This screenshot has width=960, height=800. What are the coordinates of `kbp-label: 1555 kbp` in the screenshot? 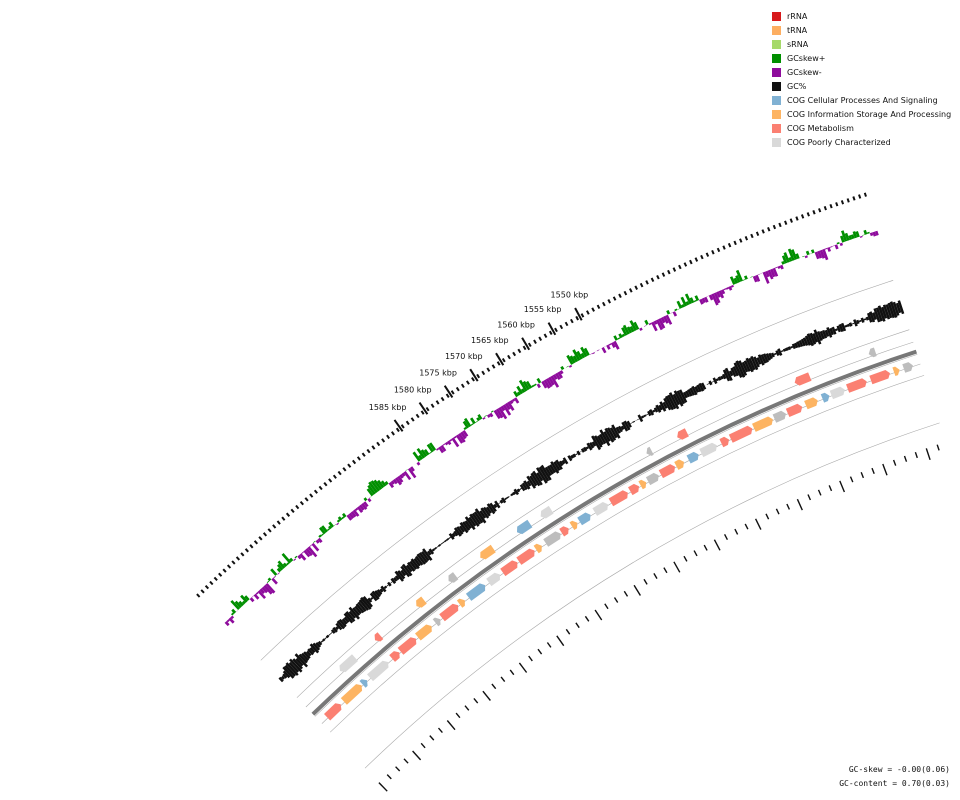 It's located at (543, 309).